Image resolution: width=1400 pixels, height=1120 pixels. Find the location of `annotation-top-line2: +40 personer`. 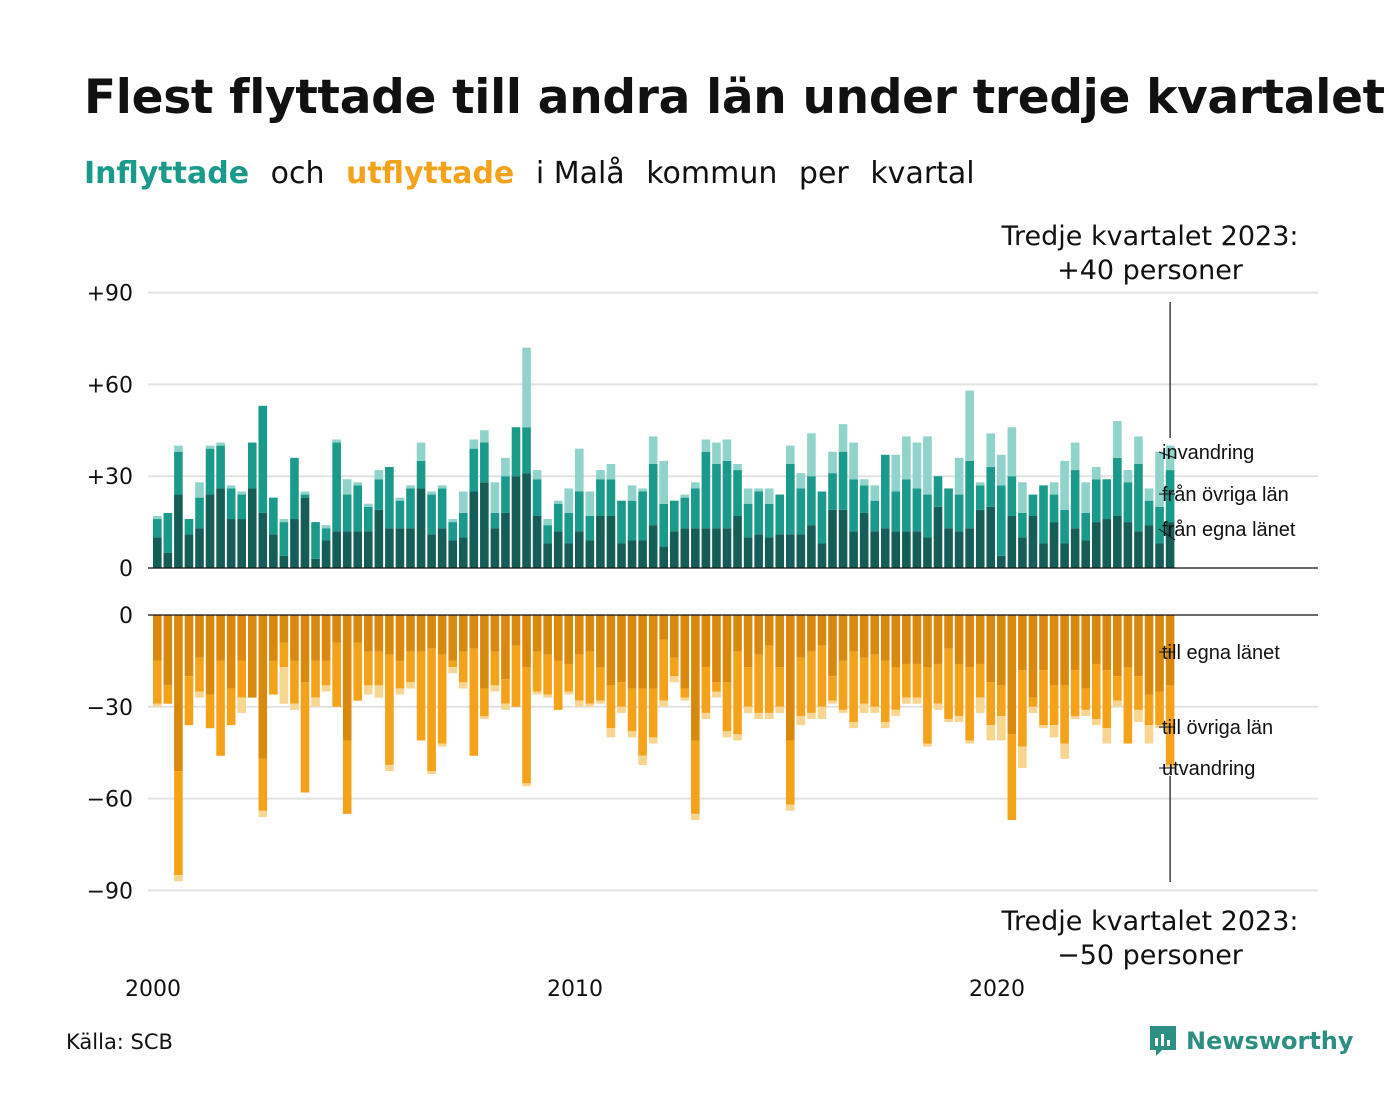

annotation-top-line2: +40 personer is located at coordinates (1150, 270).